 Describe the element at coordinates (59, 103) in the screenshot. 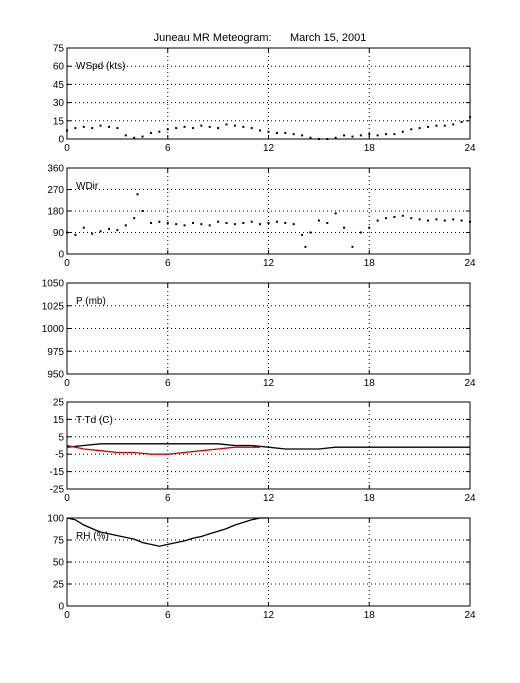

I see `y-tick-label: 30` at that location.